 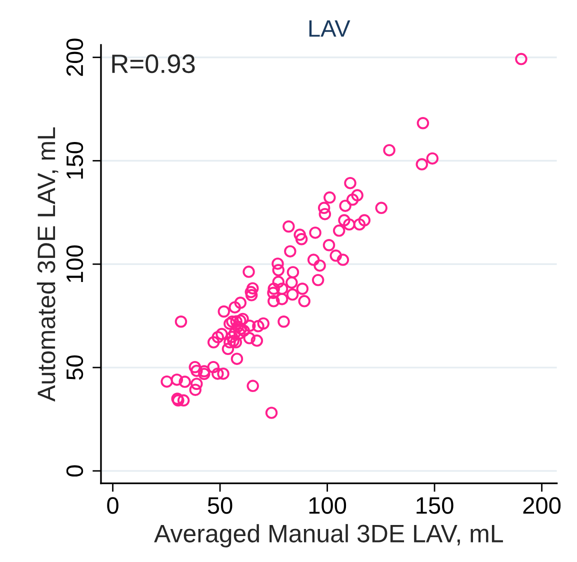 What do you see at coordinates (328, 536) in the screenshot?
I see `x-axis-title: Averaged Manual 3DE LAV, mL` at bounding box center [328, 536].